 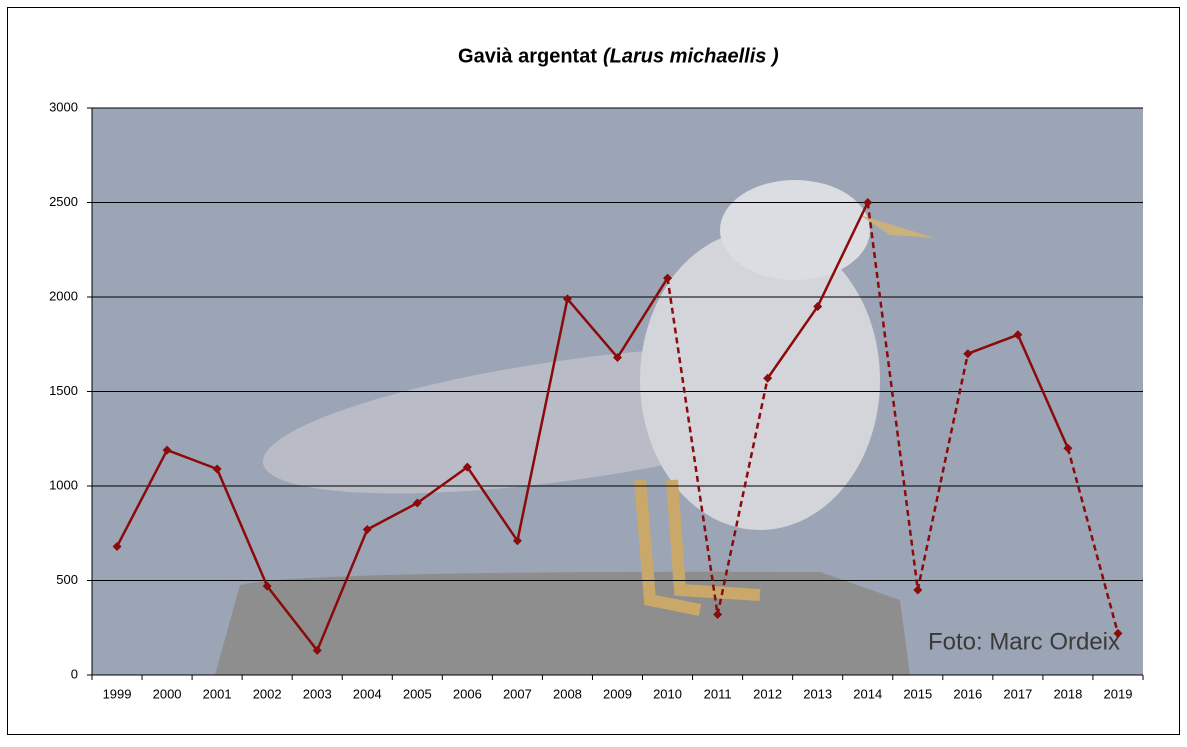 I want to click on x-tick-label: 2009, so click(x=617, y=693).